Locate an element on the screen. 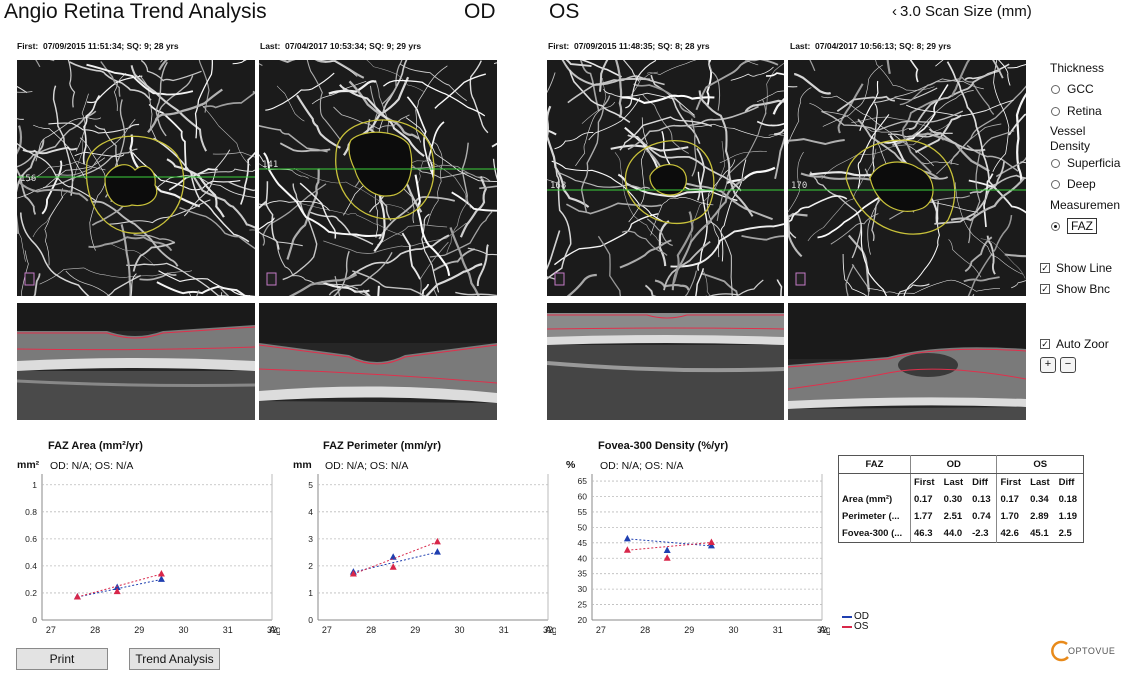 The height and width of the screenshot is (673, 1124). faz-radio: FAZ is located at coordinates (1074, 226).